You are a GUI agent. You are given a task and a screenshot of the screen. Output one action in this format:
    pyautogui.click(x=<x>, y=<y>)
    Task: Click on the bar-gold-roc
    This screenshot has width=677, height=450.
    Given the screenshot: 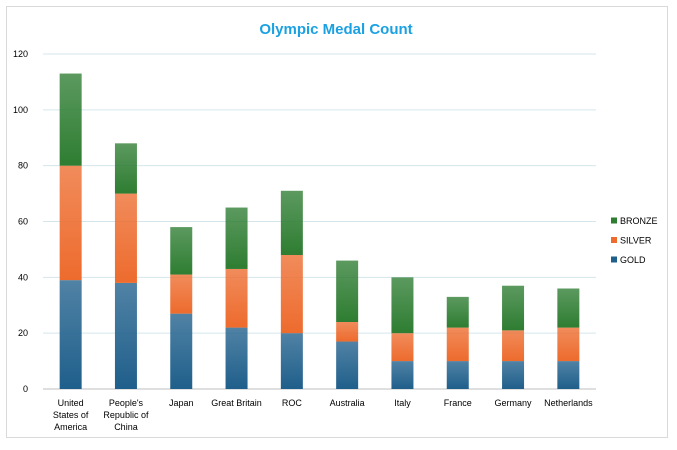 What is the action you would take?
    pyautogui.click(x=291, y=361)
    